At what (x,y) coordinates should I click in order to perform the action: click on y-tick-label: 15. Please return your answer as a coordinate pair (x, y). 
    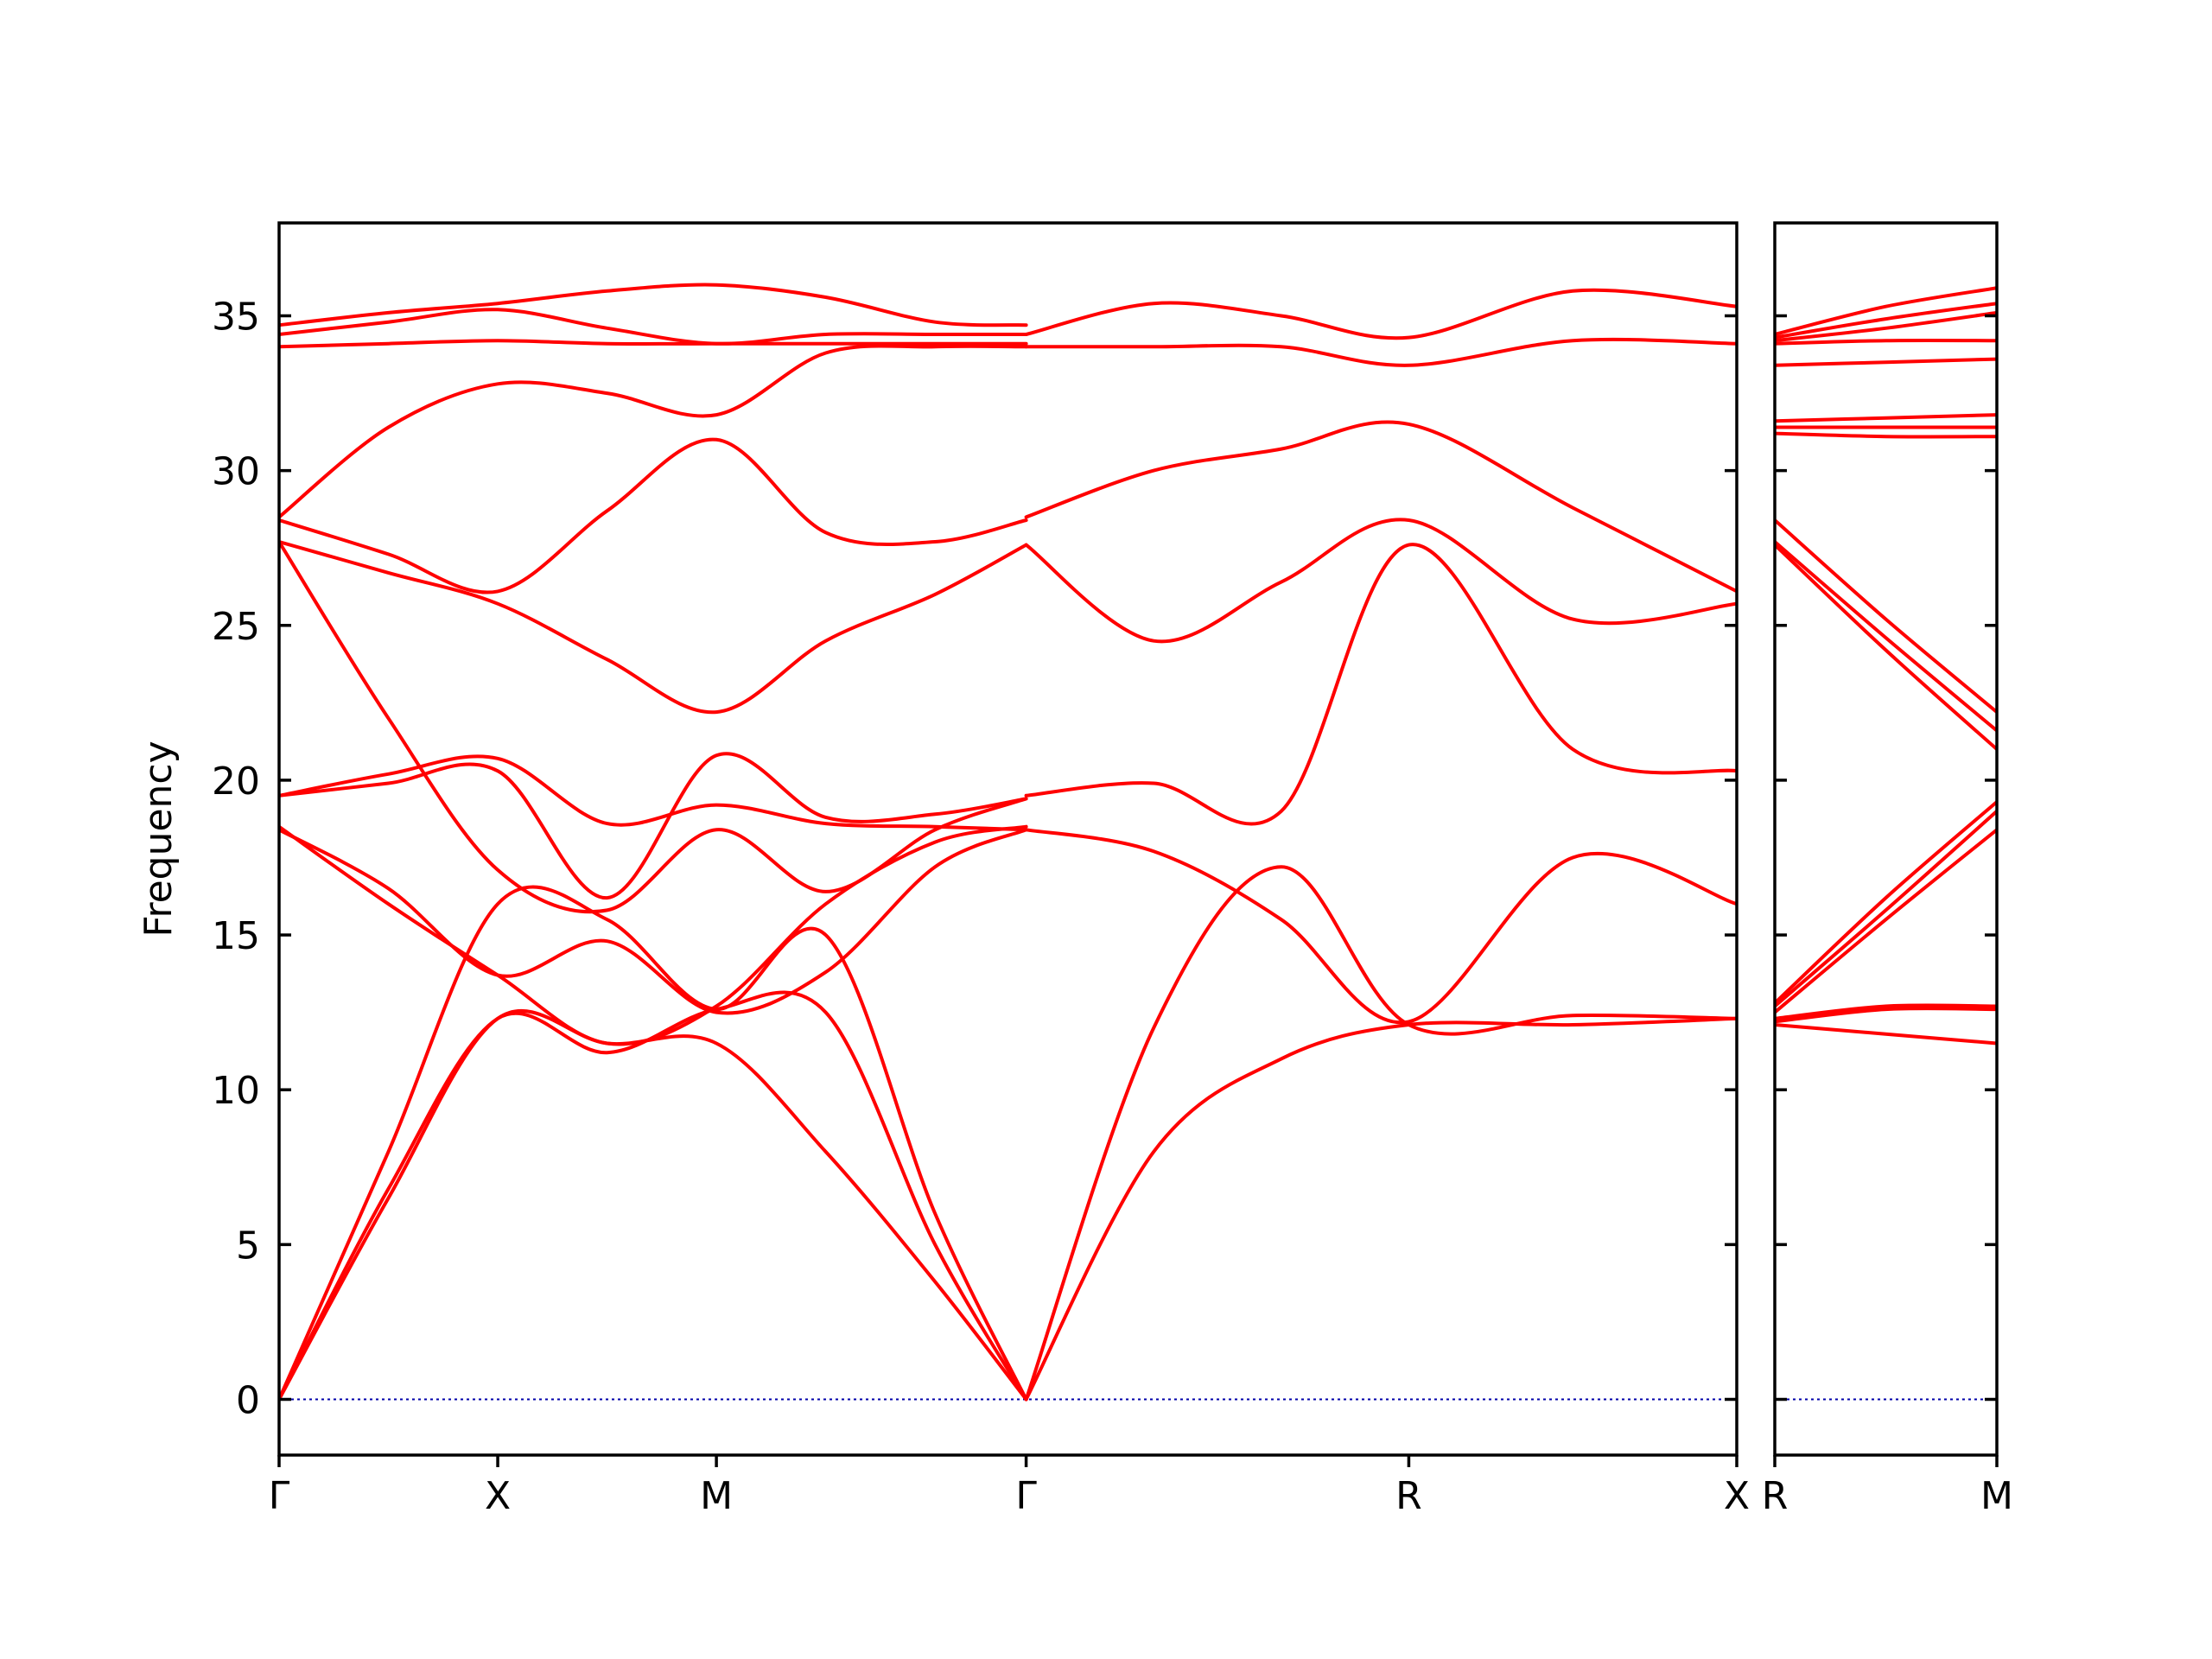
    Looking at the image, I should click on (236, 936).